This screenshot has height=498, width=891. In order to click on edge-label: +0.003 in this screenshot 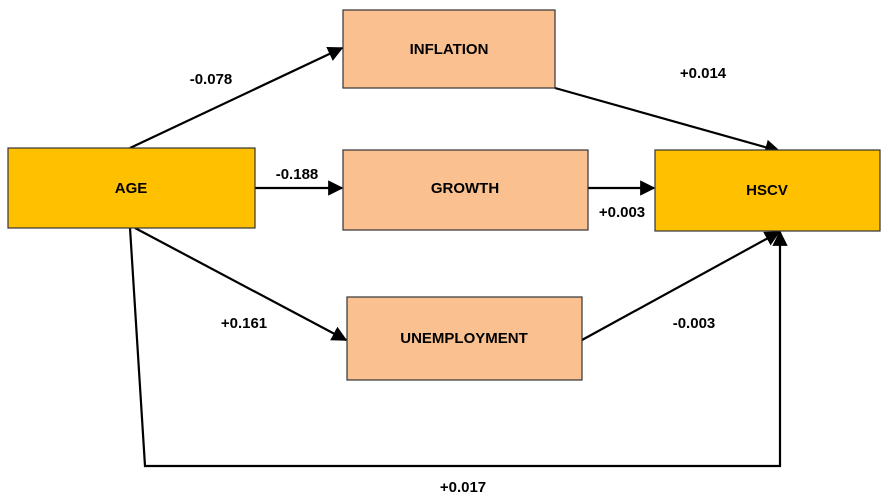, I will do `click(622, 212)`.